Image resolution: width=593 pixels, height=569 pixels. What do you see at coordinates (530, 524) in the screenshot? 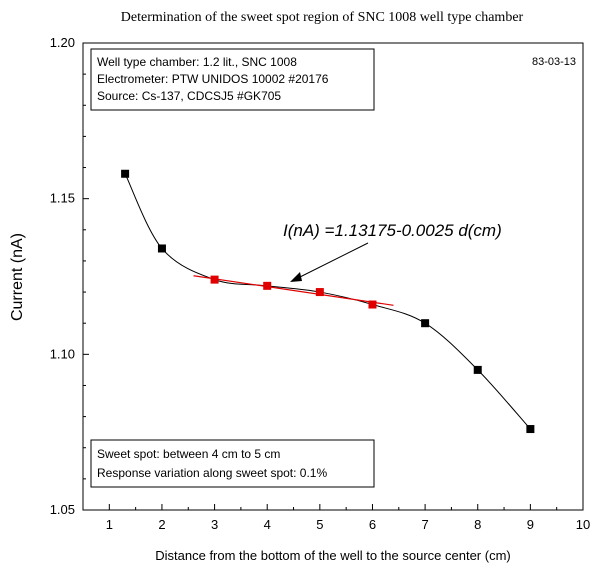
I see `x-tick-label: 9` at bounding box center [530, 524].